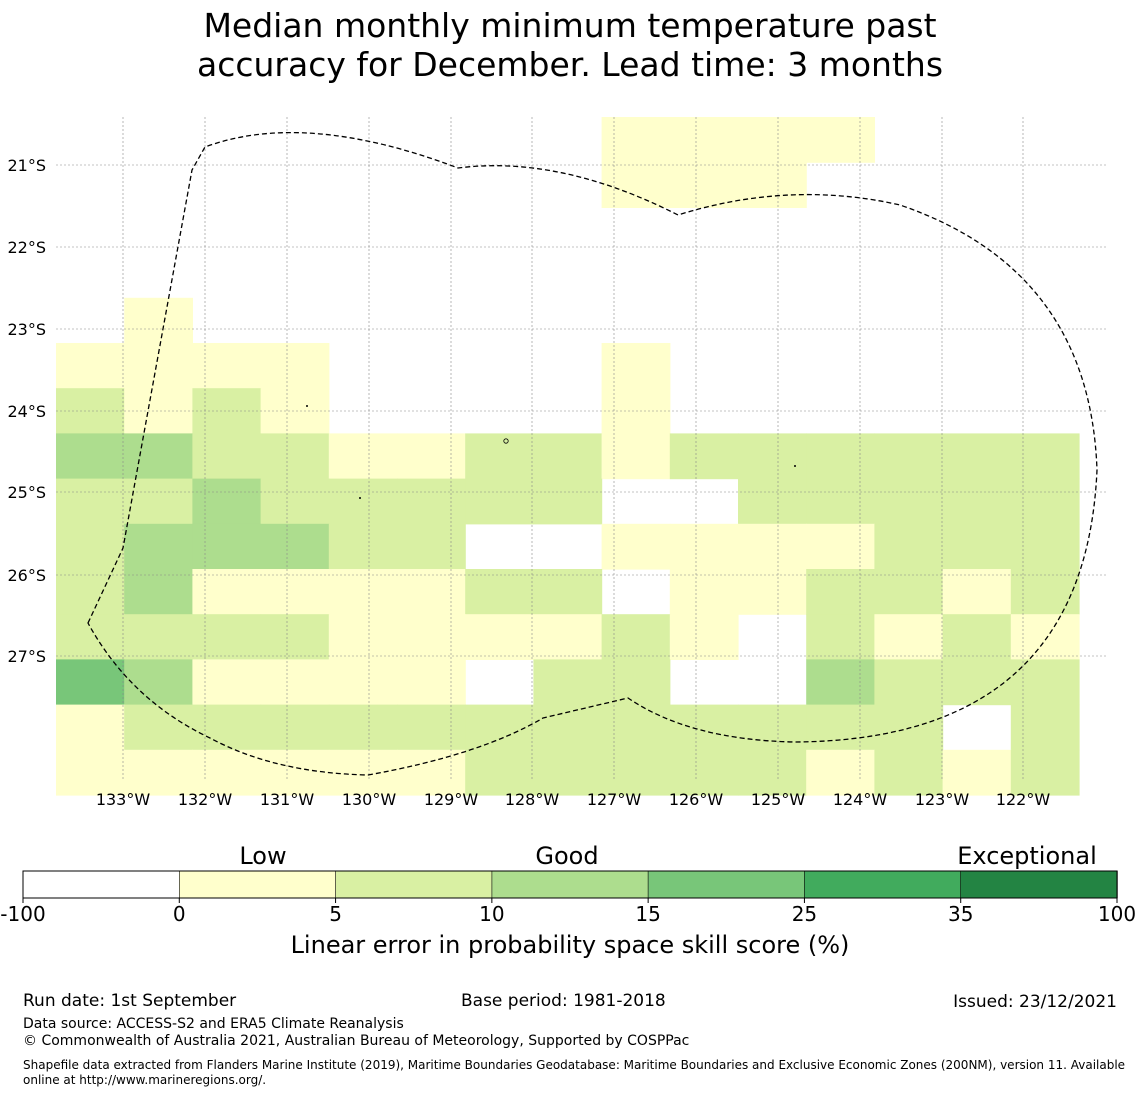  I want to click on colorbar-swatches, so click(570, 884).